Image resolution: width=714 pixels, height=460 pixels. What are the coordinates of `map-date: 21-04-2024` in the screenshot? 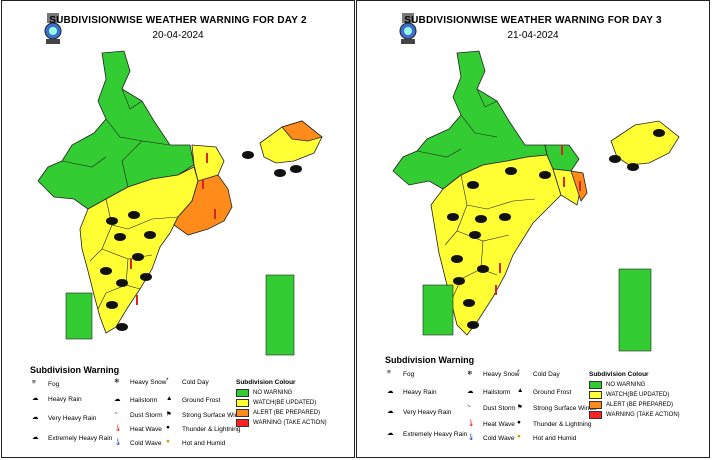 It's located at (533, 35).